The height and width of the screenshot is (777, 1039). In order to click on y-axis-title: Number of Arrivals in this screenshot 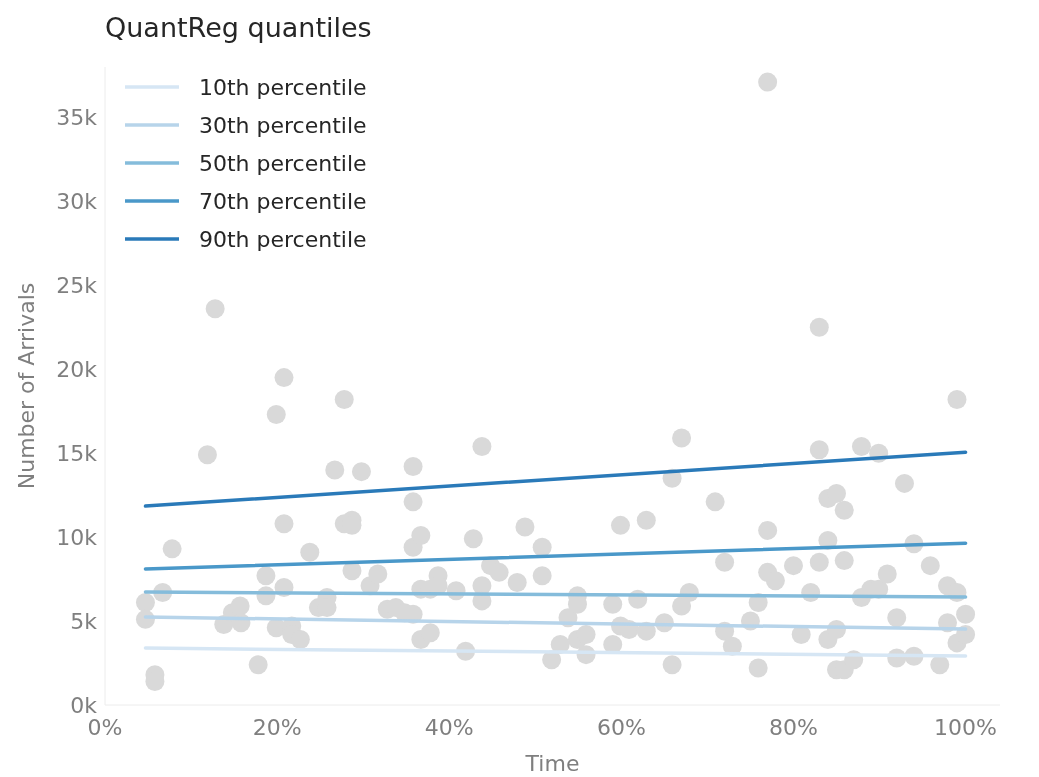, I will do `click(26, 386)`.